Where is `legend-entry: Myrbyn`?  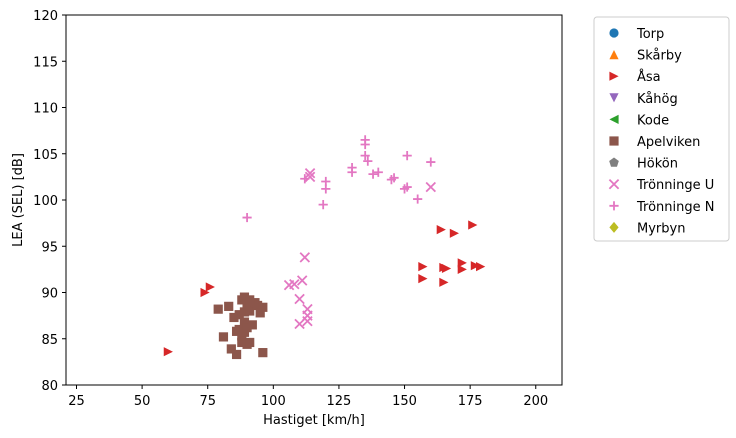
legend-entry: Myrbyn is located at coordinates (647, 228).